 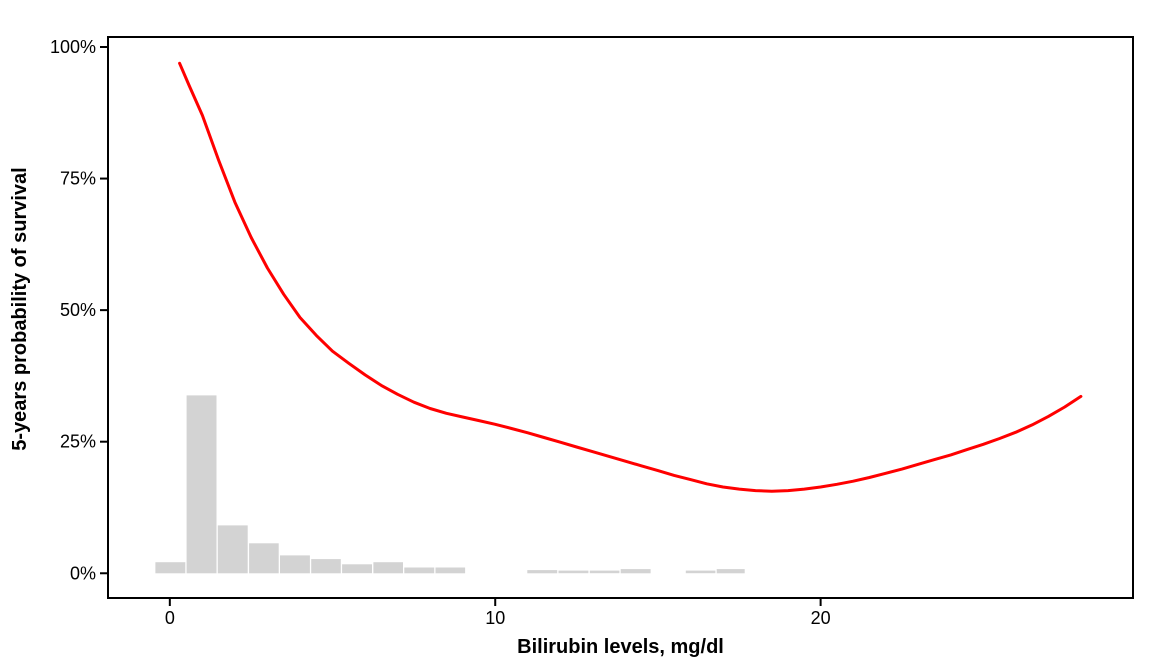 I want to click on y-axis-title: 5-years probability of survival, so click(x=20, y=309).